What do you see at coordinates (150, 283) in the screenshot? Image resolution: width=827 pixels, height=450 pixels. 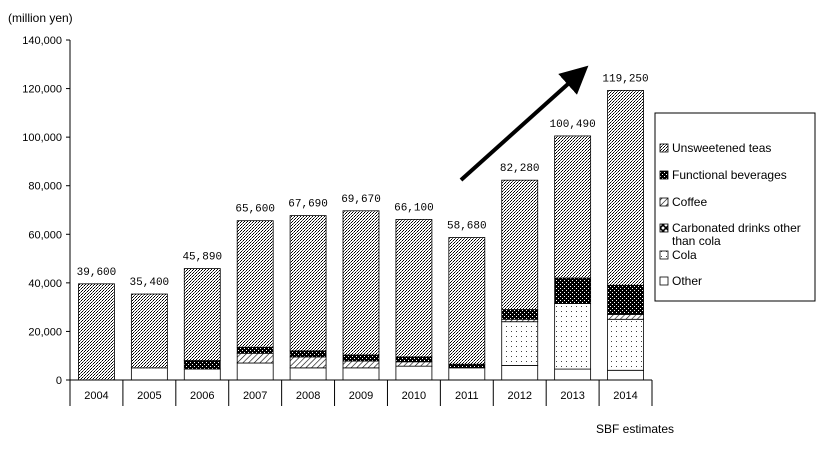 I see `data-label-total: 35,400` at bounding box center [150, 283].